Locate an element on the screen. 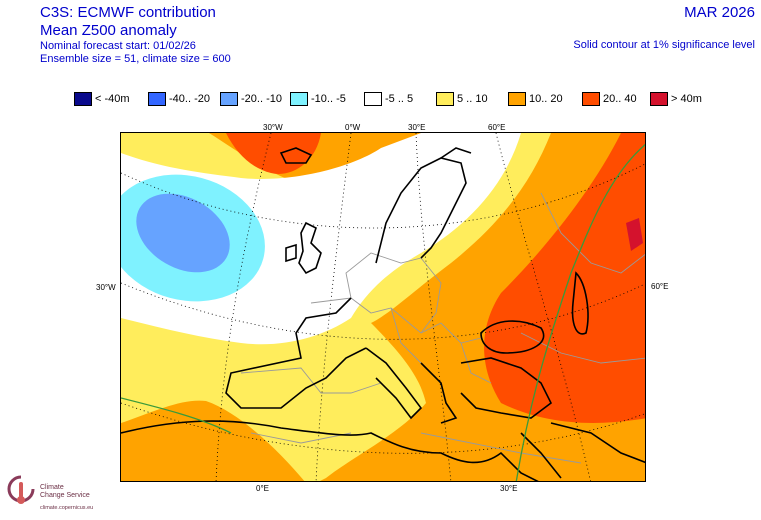 This screenshot has width=761, height=520. legend-item: > 40m is located at coordinates (676, 99).